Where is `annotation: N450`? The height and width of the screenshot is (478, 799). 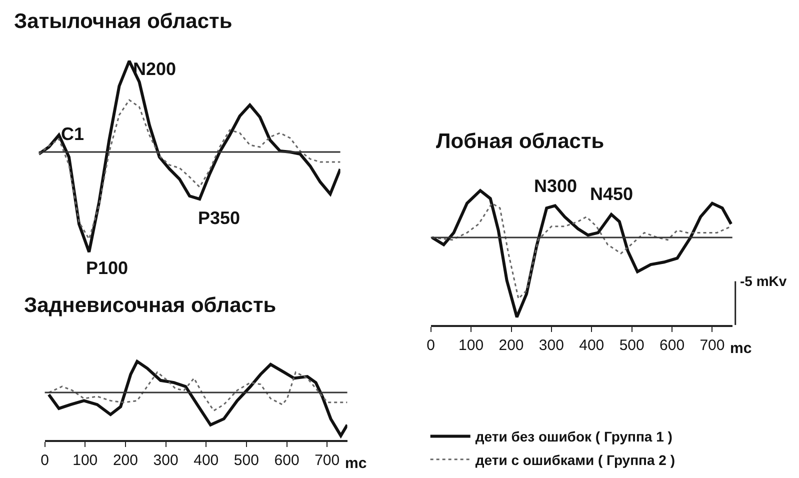 annotation: N450 is located at coordinates (612, 194).